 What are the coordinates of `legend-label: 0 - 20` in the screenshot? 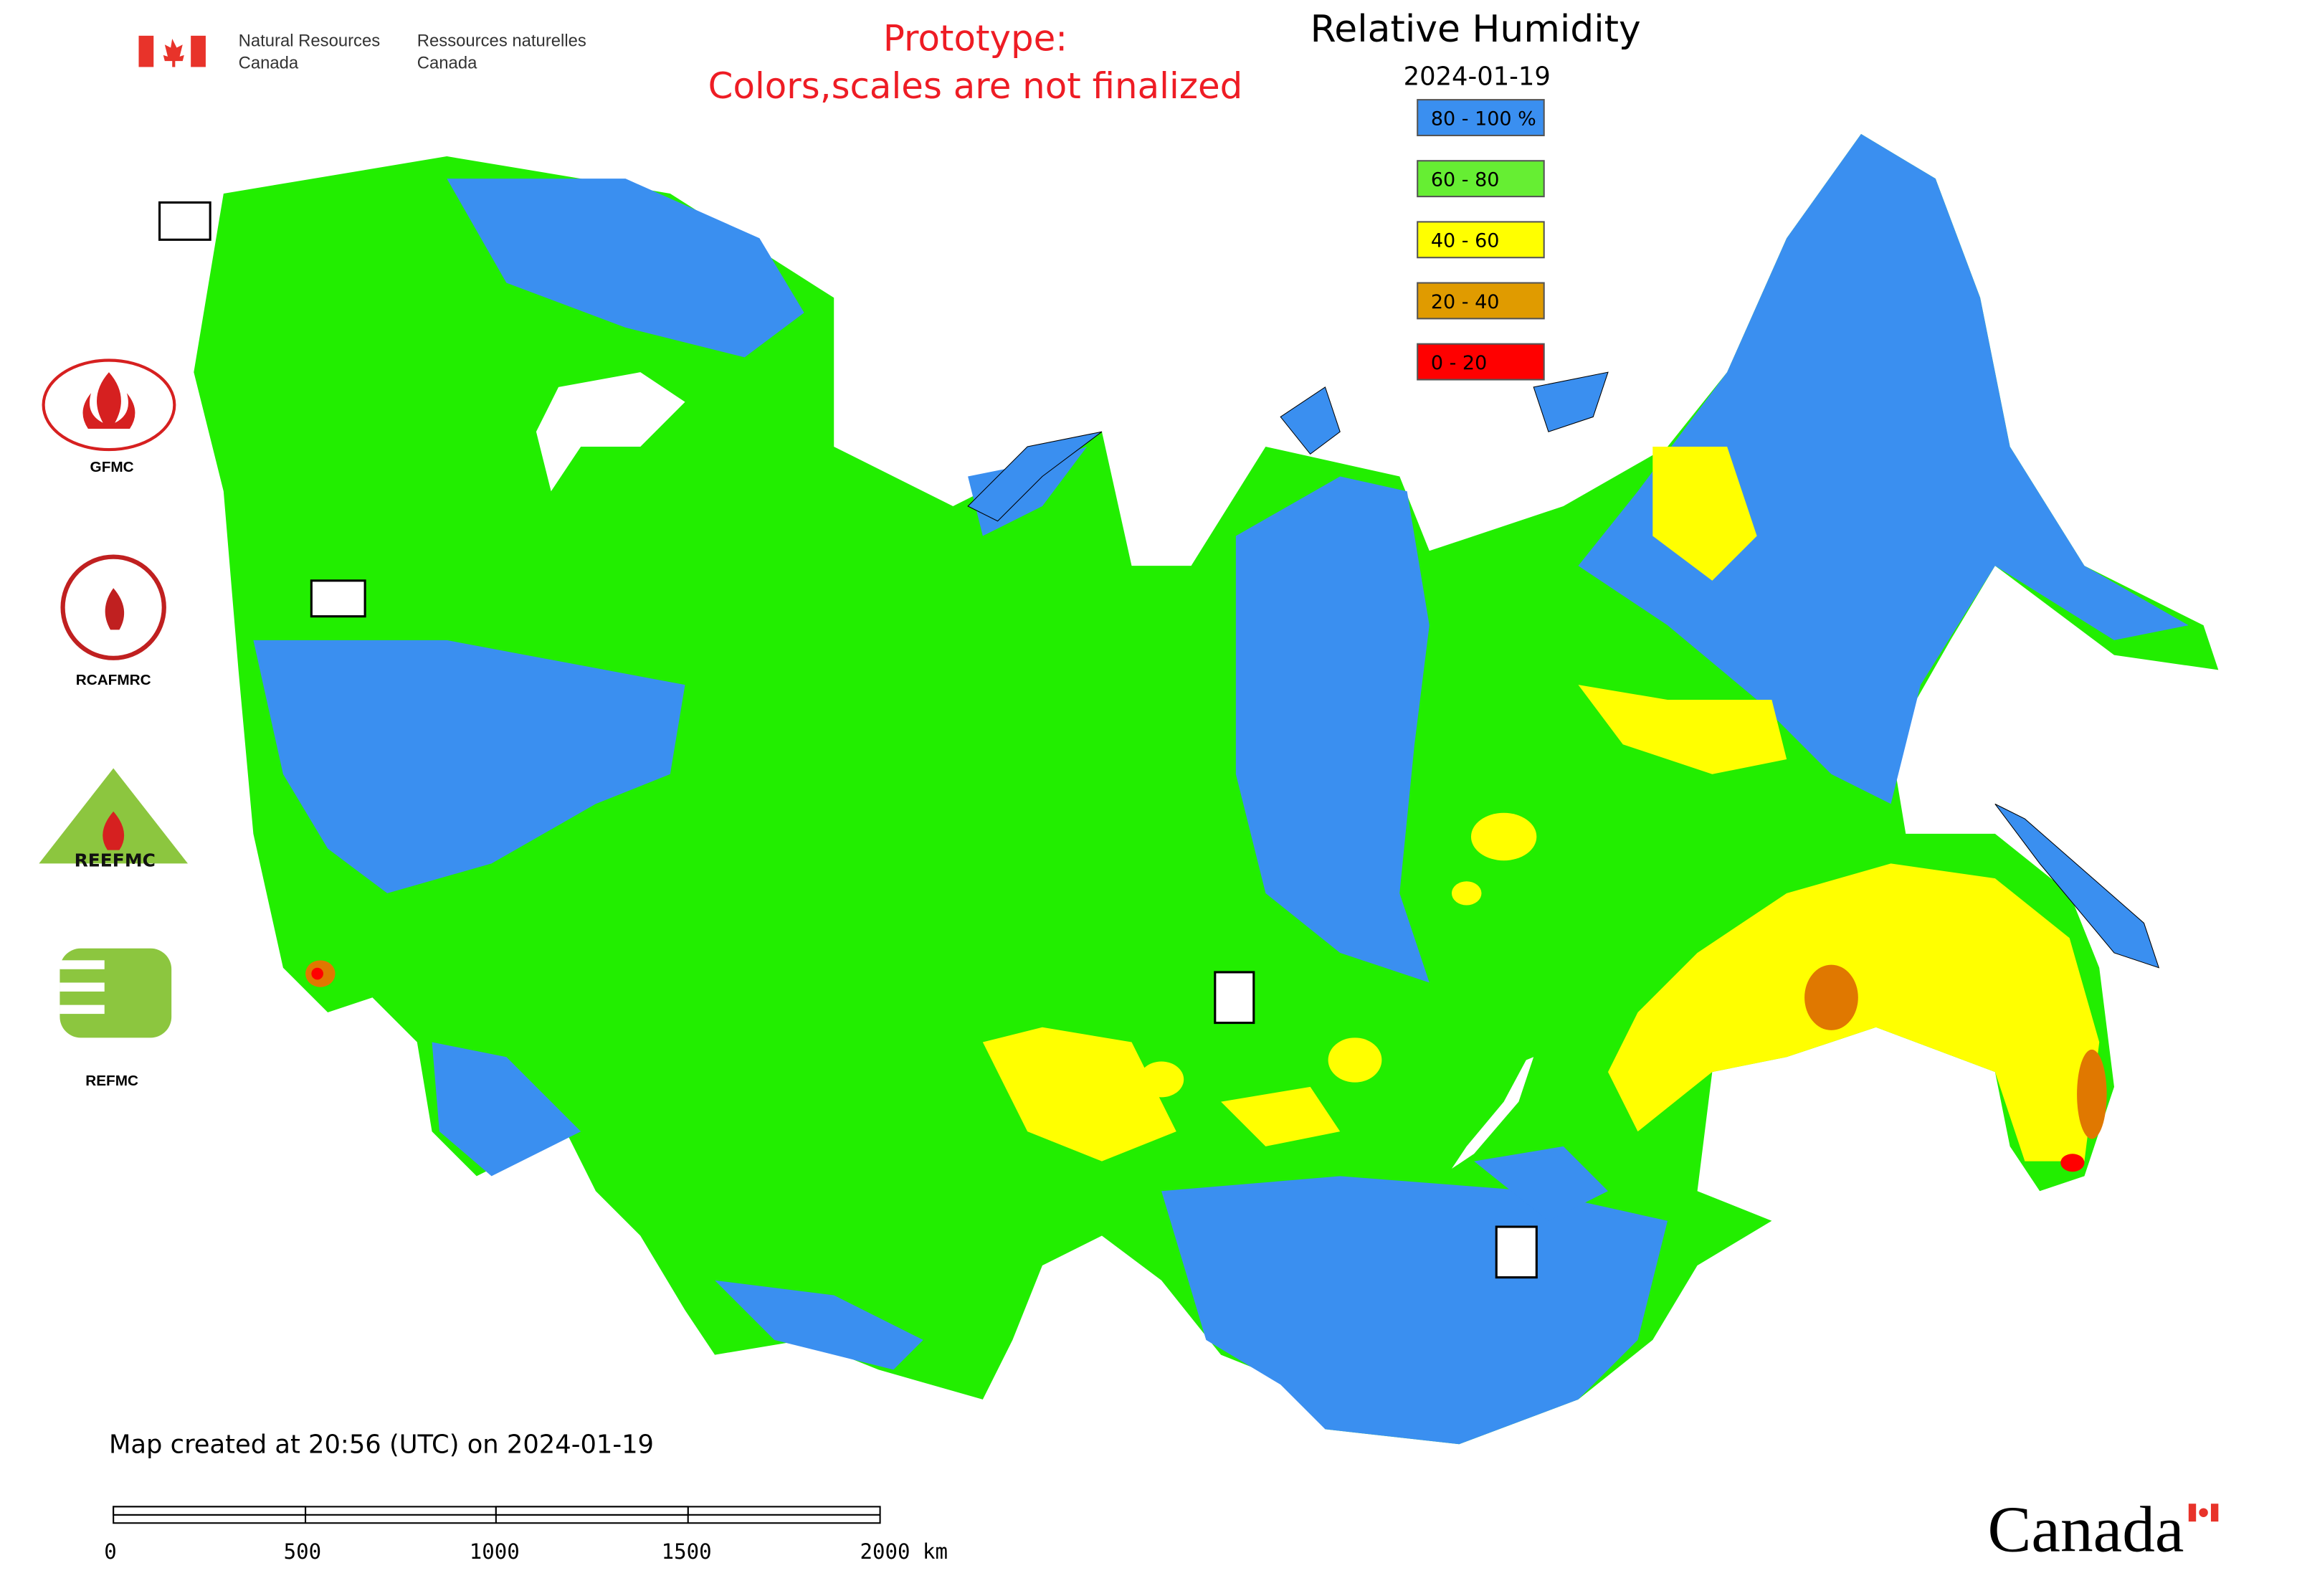 It's located at (1459, 363).